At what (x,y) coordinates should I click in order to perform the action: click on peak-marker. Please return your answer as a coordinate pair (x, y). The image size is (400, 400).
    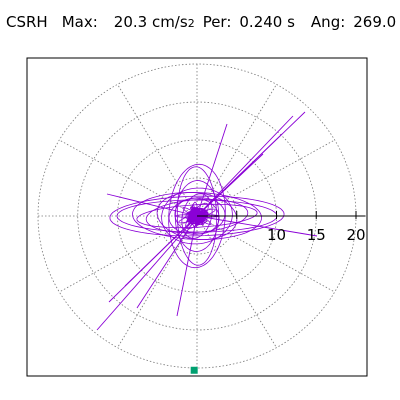
    Looking at the image, I should click on (194, 370).